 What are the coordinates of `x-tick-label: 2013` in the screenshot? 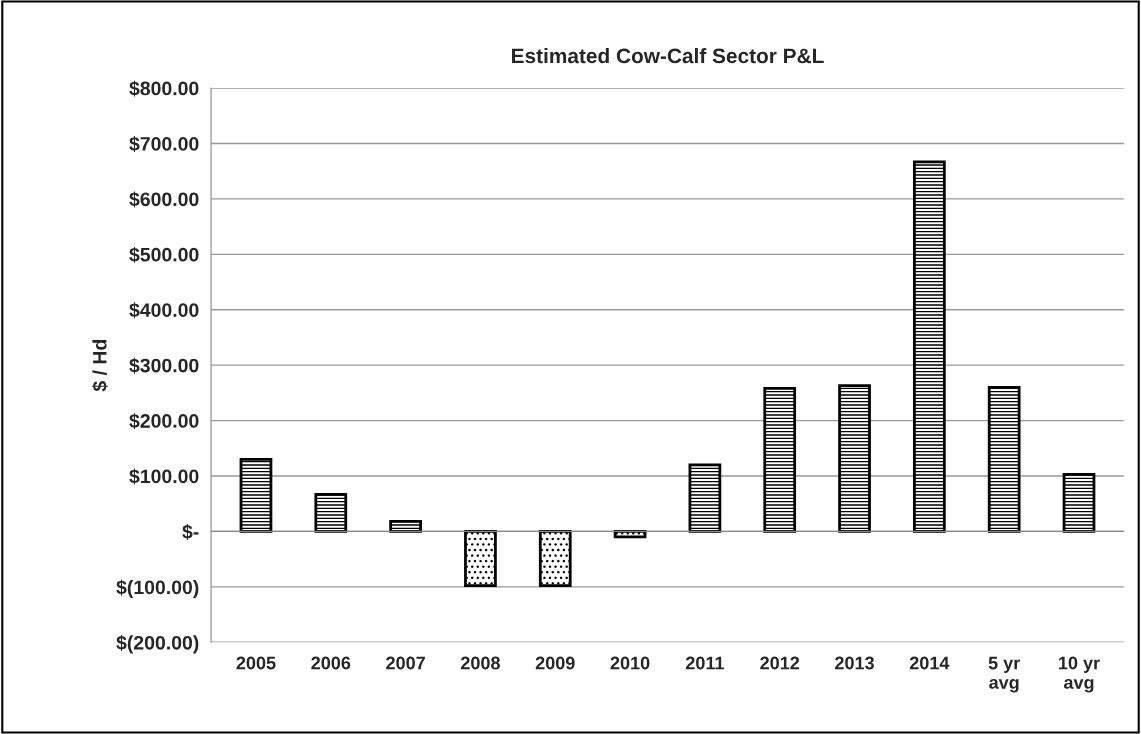 It's located at (854, 663).